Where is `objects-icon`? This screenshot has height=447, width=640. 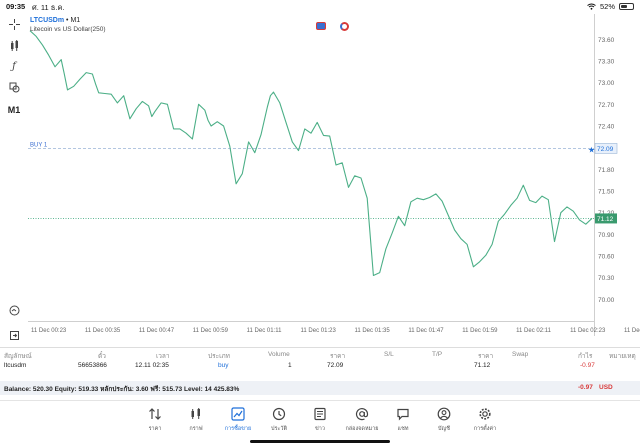
objects-icon is located at coordinates (14, 87).